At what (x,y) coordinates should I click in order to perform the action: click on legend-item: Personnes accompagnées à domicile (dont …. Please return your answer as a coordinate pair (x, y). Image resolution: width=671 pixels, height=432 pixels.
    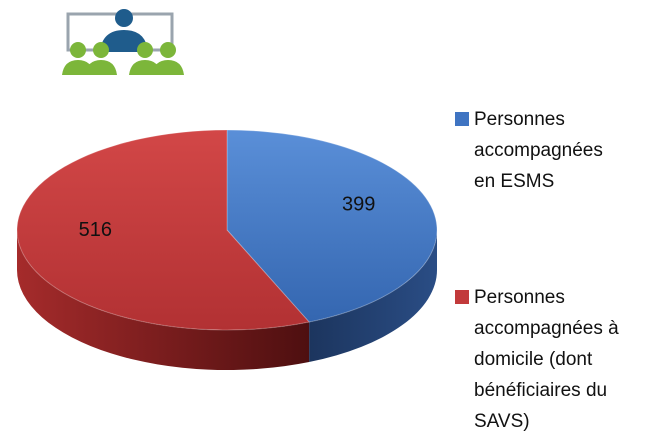
    Looking at the image, I should click on (539, 357).